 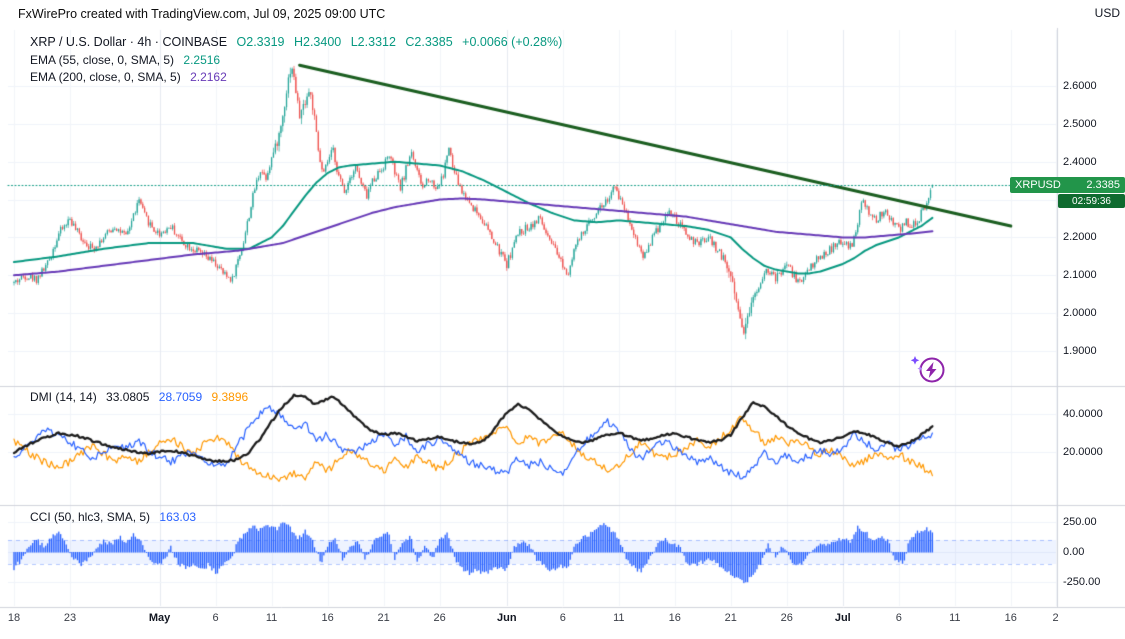 I want to click on dmi-label: DMI (14, 14), so click(x=63, y=397).